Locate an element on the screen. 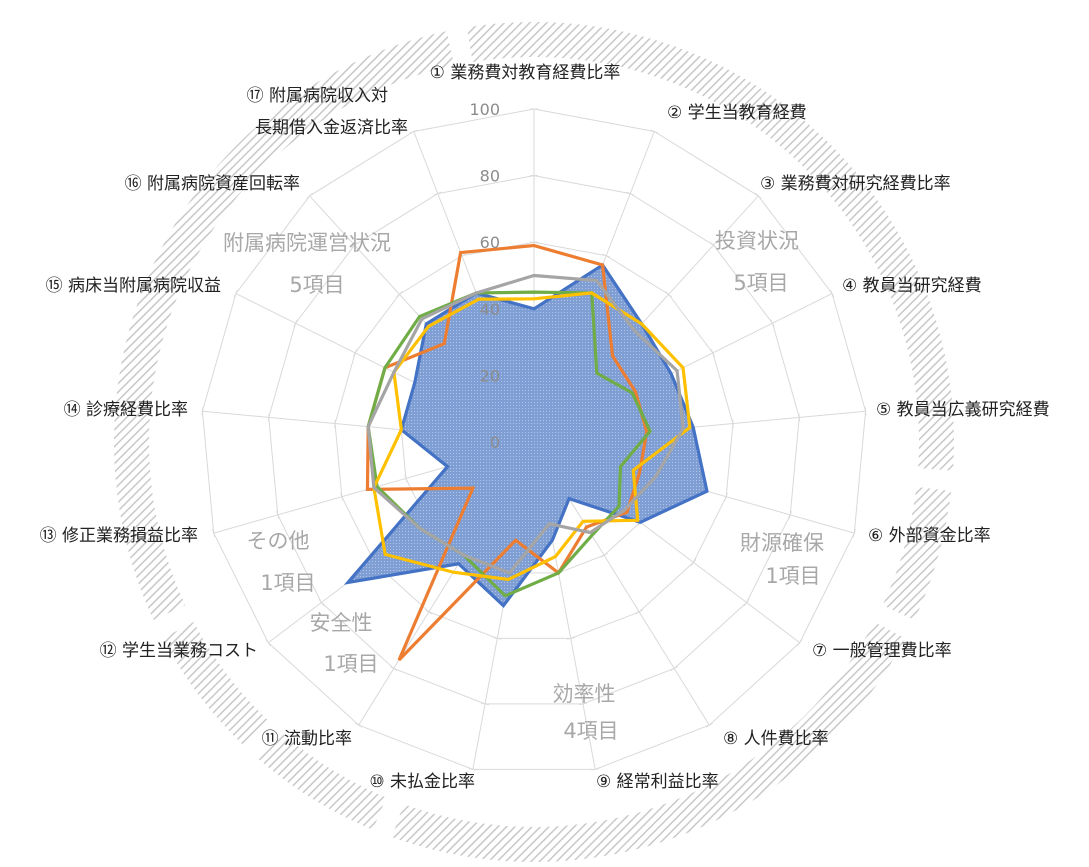  axis-label: ③ 業務費対研究経費比率 is located at coordinates (855, 184).